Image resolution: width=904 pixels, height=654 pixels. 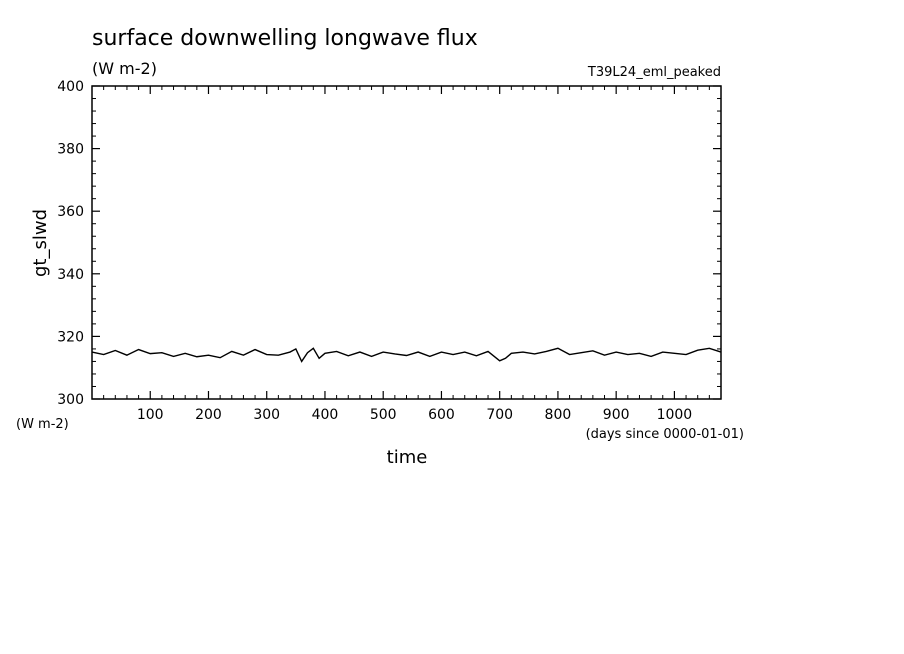 What do you see at coordinates (208, 415) in the screenshot?
I see `x-tick-label: 200` at bounding box center [208, 415].